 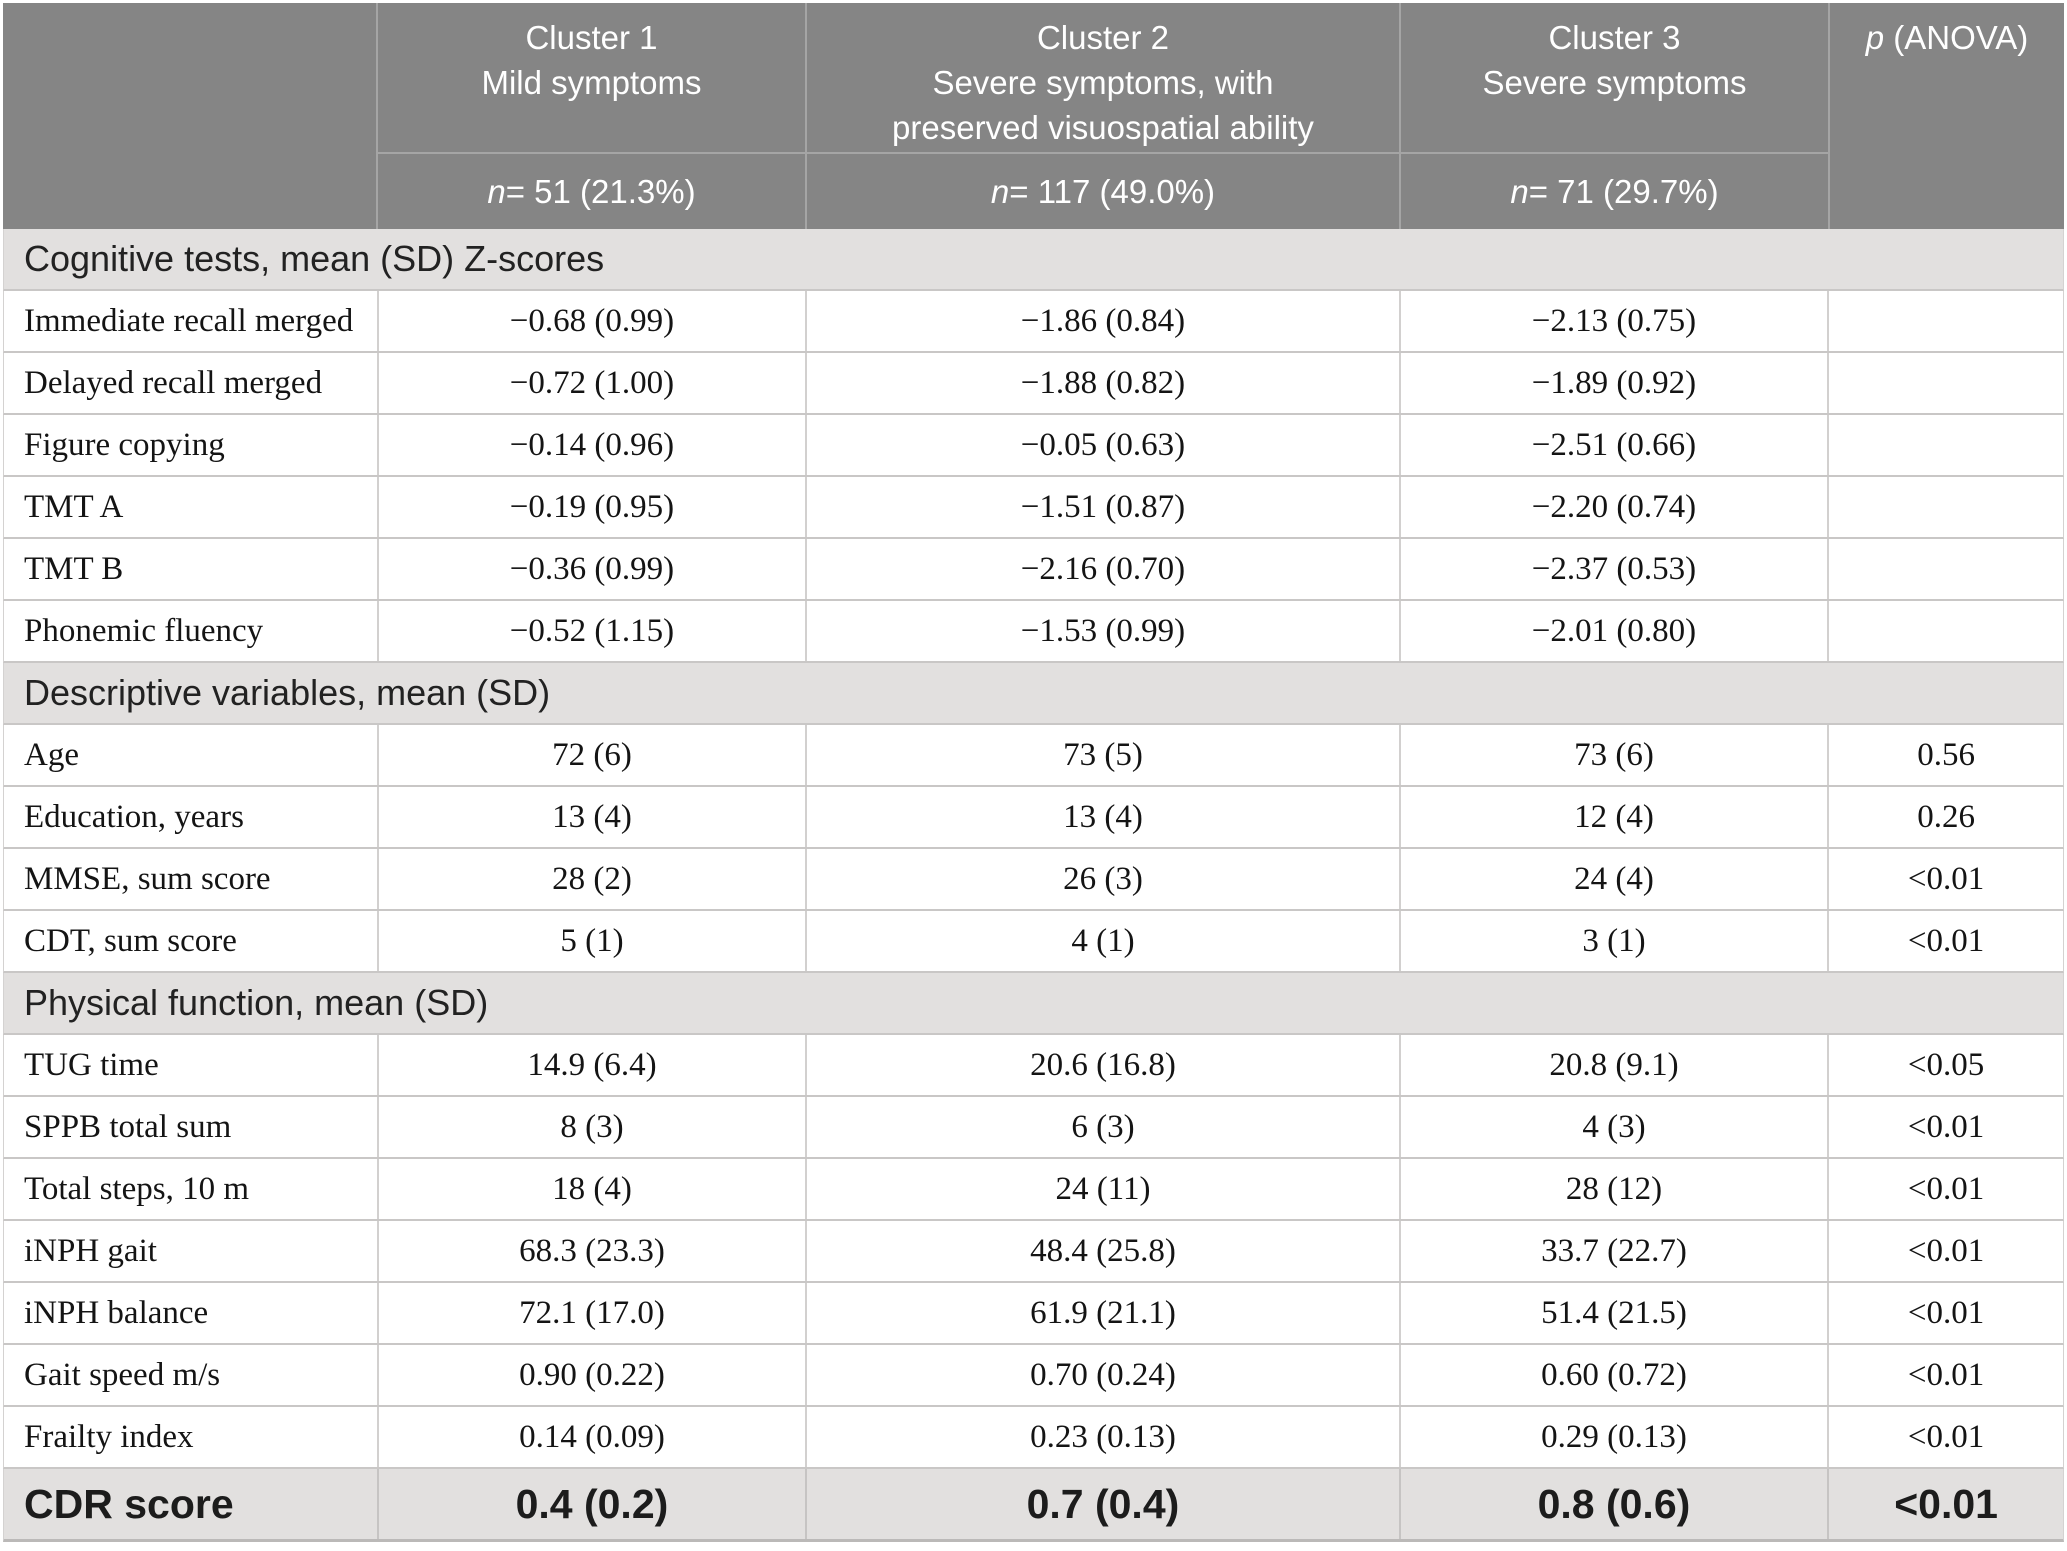 What do you see at coordinates (191, 1189) in the screenshot?
I see `row-label: Total steps, 10 m` at bounding box center [191, 1189].